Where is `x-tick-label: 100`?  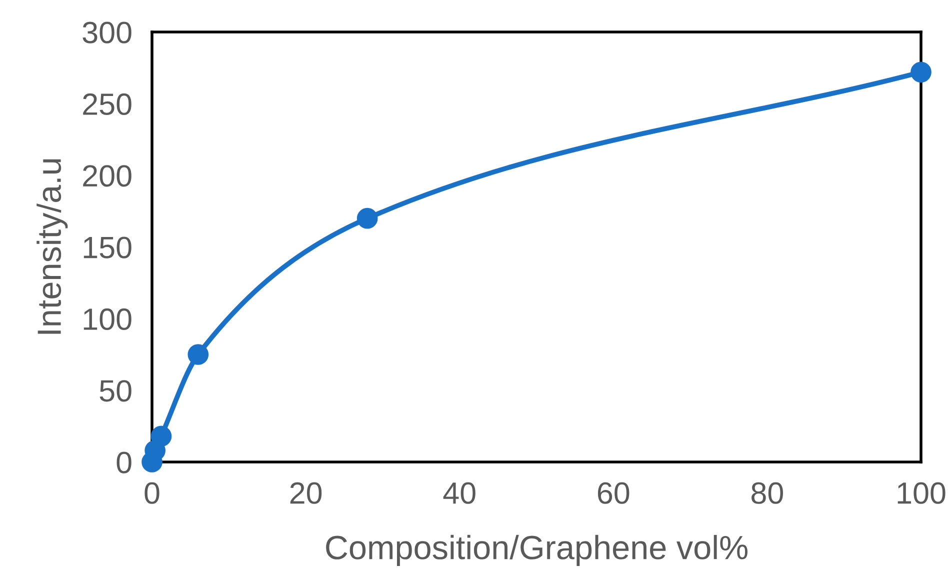 x-tick-label: 100 is located at coordinates (922, 493).